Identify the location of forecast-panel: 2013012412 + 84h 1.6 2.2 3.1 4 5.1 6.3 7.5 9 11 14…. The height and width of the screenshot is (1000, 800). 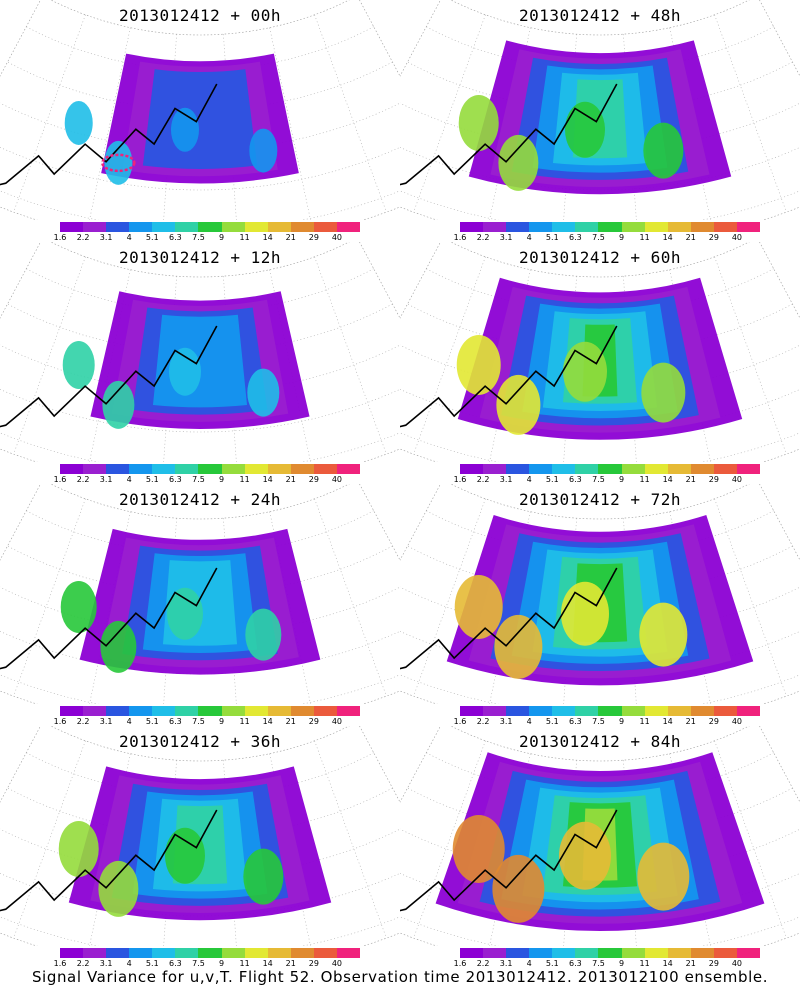
(600, 847).